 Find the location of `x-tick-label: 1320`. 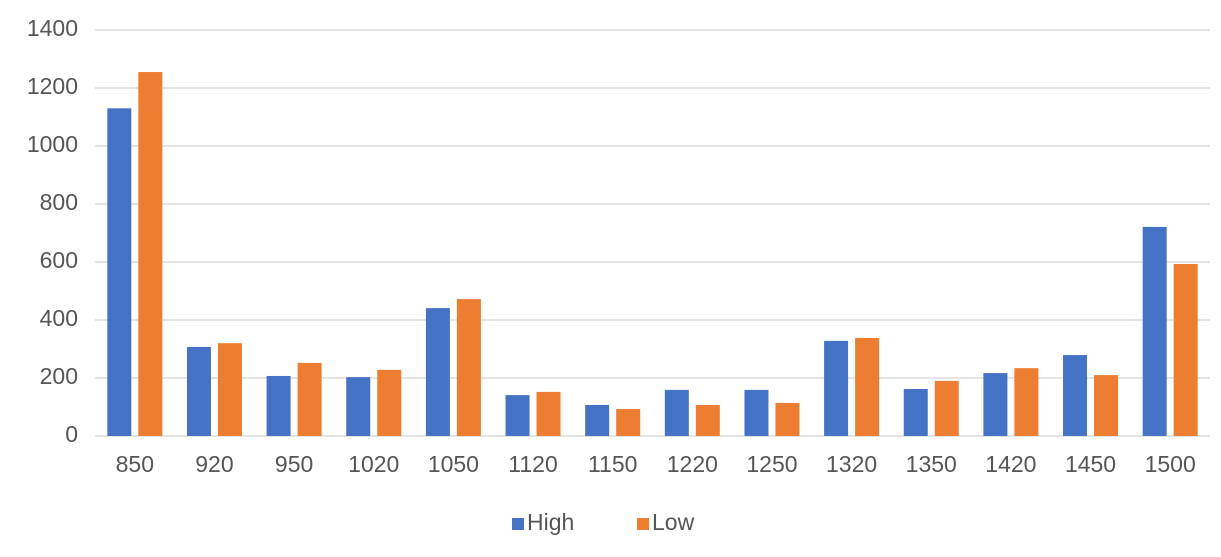

x-tick-label: 1320 is located at coordinates (851, 464).